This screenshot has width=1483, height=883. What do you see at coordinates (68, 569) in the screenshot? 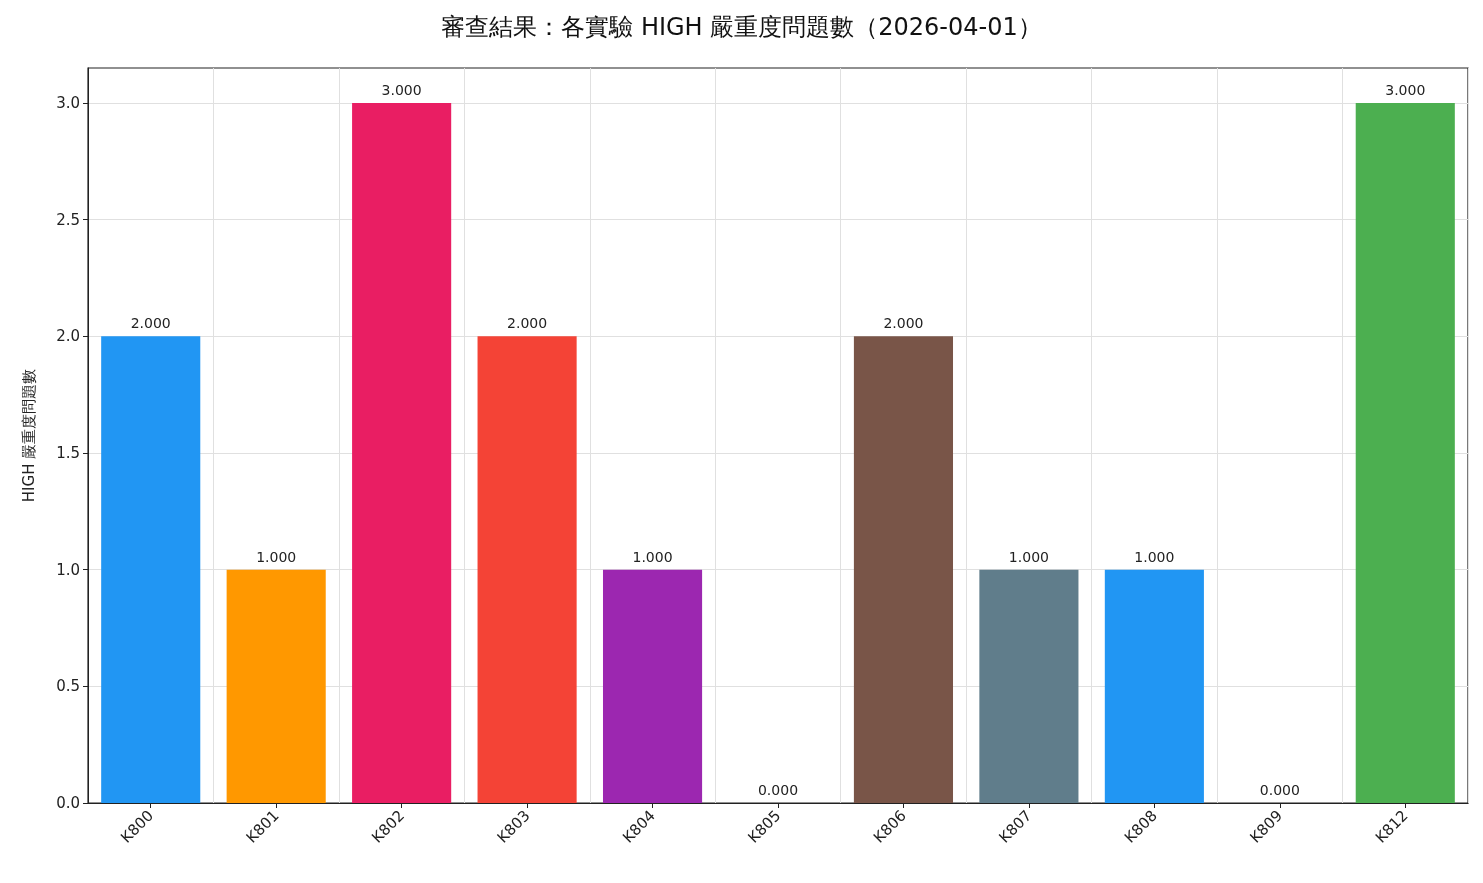
I see `y-tick-label: 1.0` at bounding box center [68, 569].